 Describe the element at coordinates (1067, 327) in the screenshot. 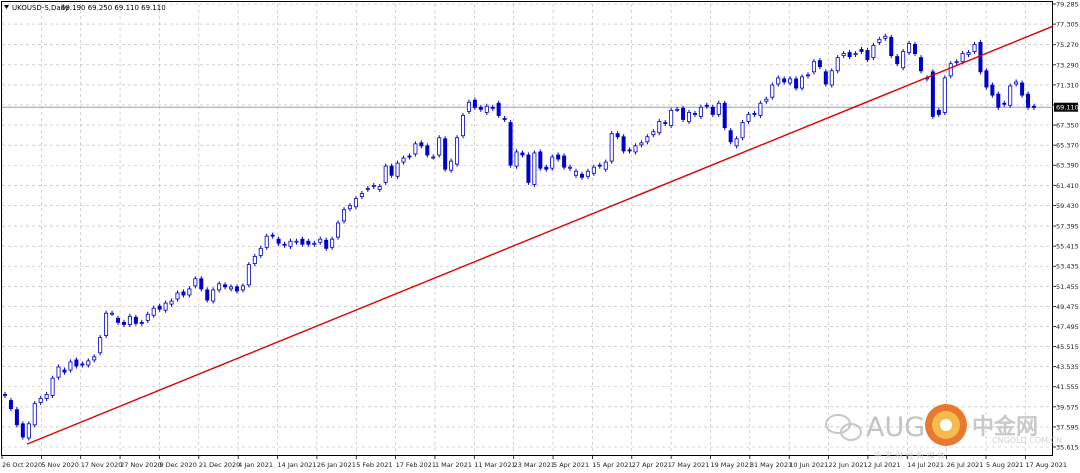

I see `y-tick-label: 47.495` at that location.